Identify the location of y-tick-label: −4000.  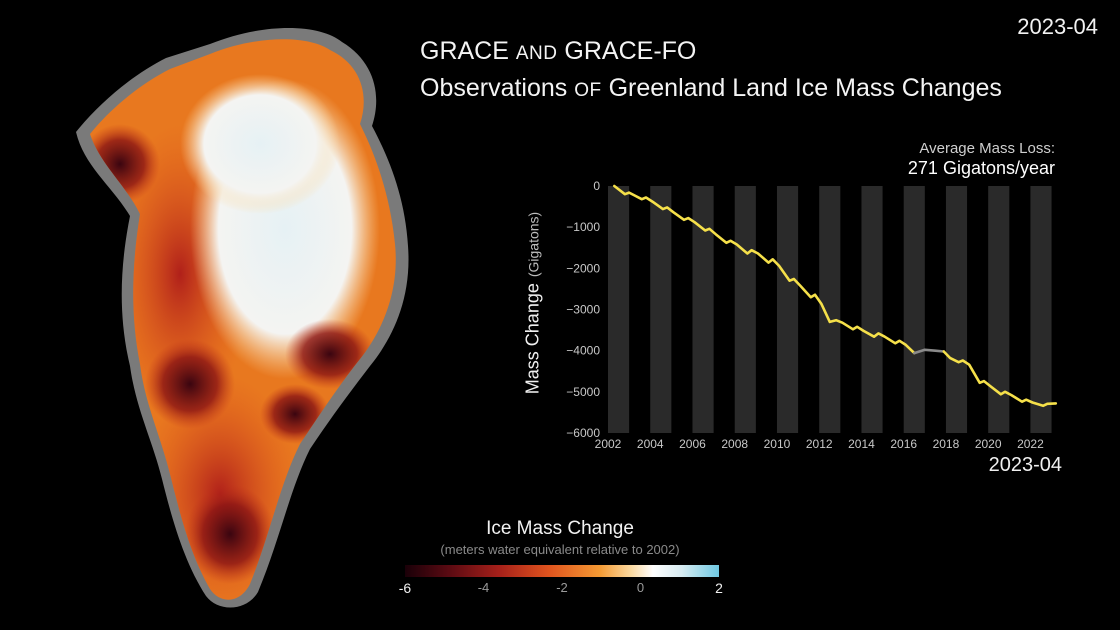
(583, 351).